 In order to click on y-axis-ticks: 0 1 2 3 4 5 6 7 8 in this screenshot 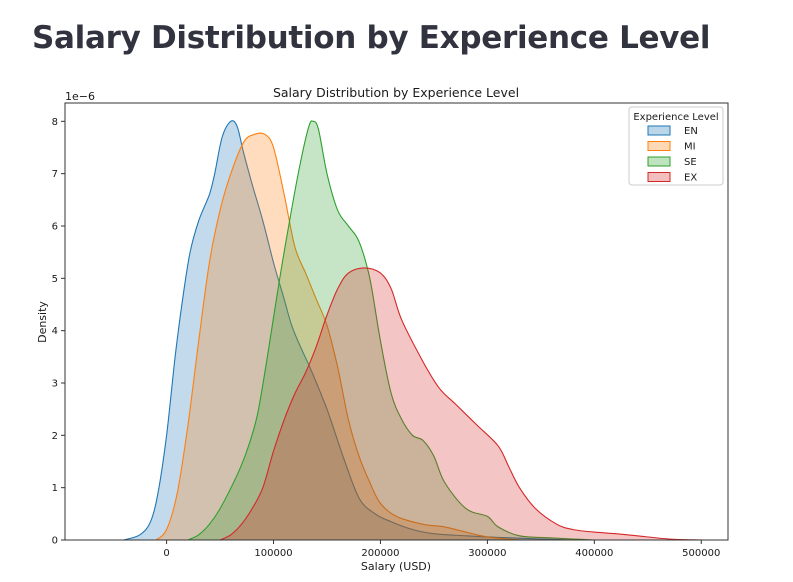, I will do `click(58, 332)`.